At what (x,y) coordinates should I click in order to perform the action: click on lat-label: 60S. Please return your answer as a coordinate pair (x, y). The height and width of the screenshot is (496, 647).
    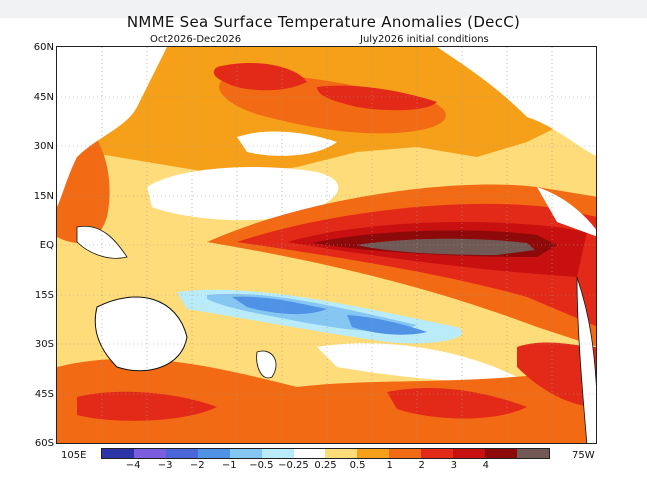
    Looking at the image, I should click on (44, 443).